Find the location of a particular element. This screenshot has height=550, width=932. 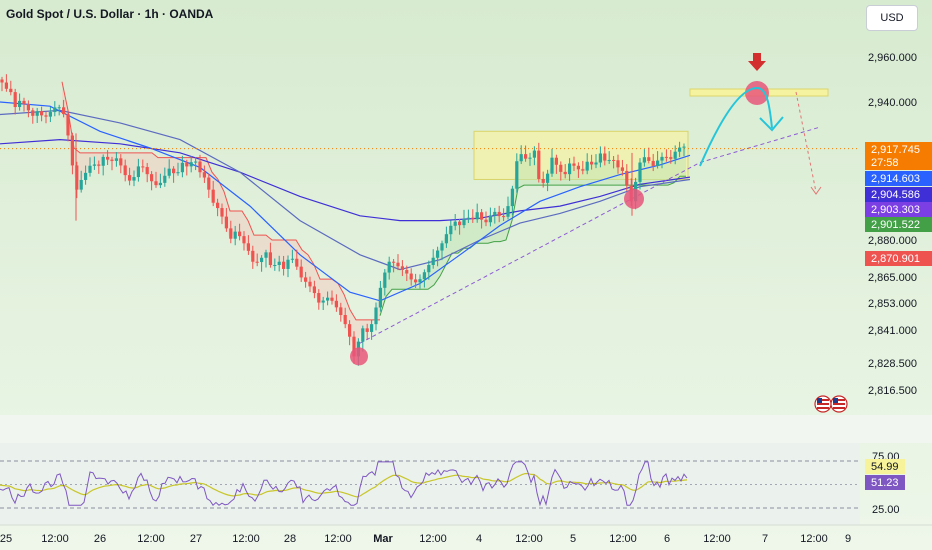

y-tick-label: 2,816.500 is located at coordinates (892, 391).